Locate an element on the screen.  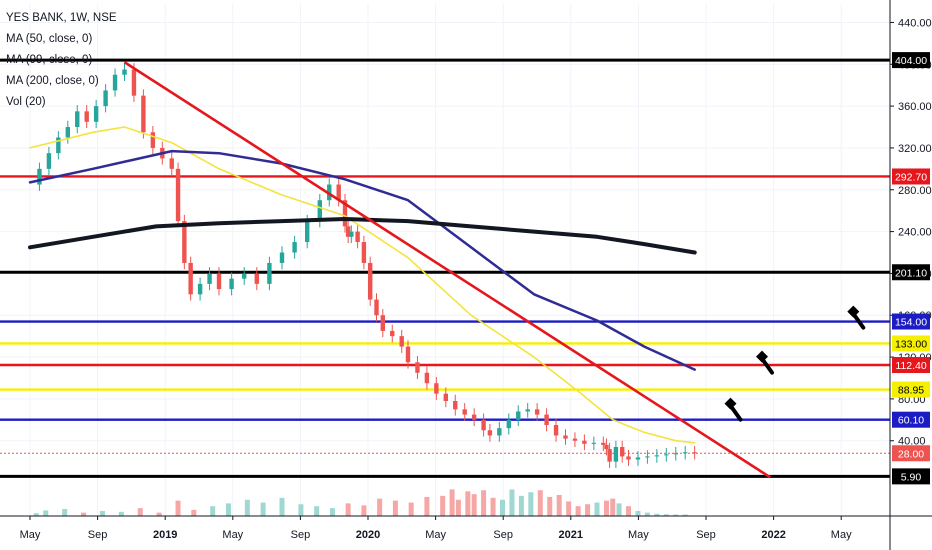
x-tick-label: 2020 is located at coordinates (368, 535).